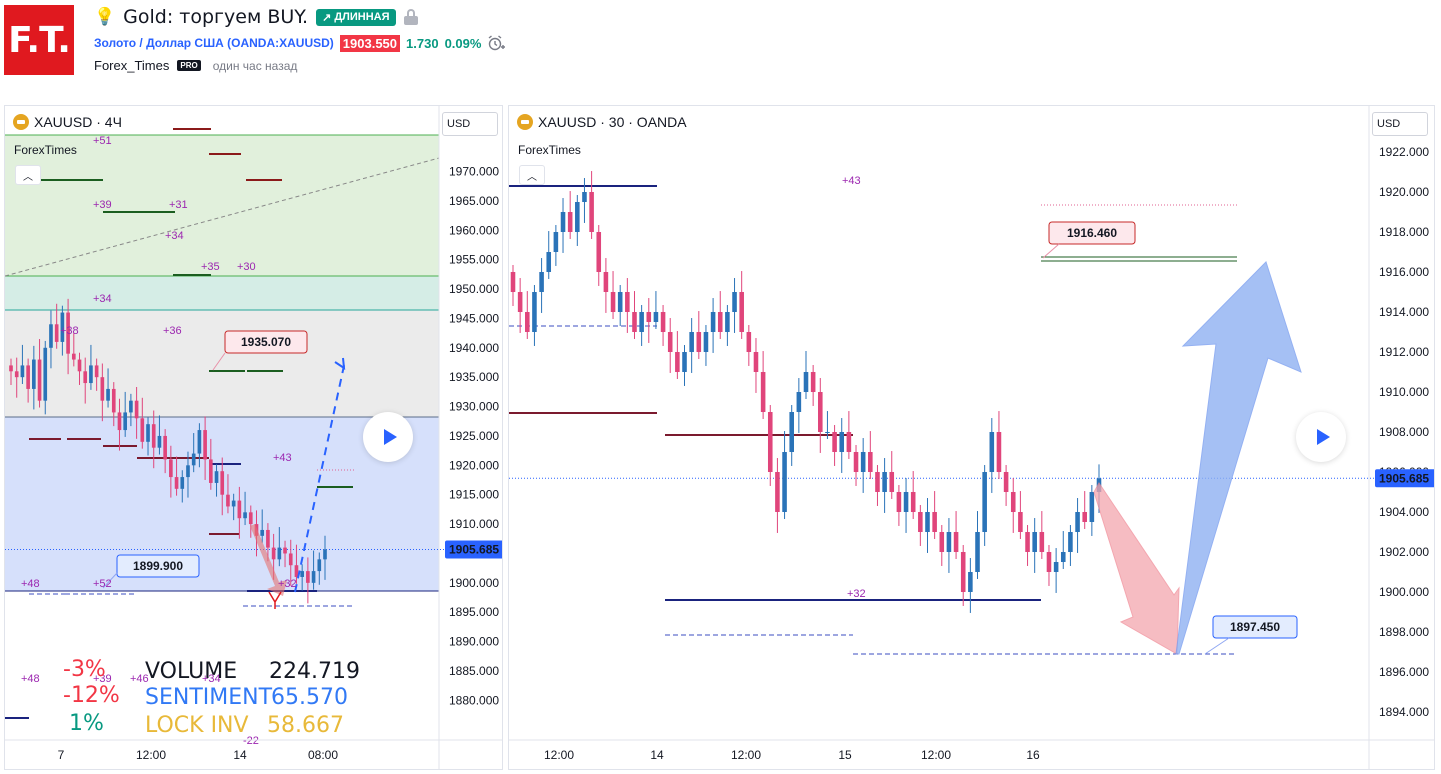 The image size is (1441, 774). Describe the element at coordinates (1404, 232) in the screenshot. I see `price-tick-label: 1918.000` at that location.